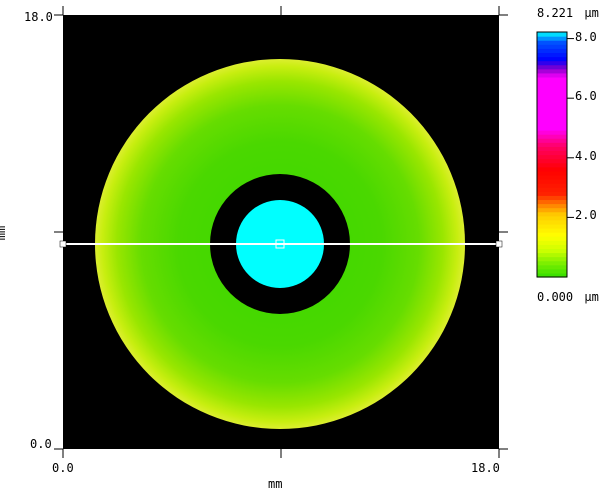 The width and height of the screenshot is (605, 494). What do you see at coordinates (570, 128) in the screenshot?
I see `colorbar-ticks` at bounding box center [570, 128].